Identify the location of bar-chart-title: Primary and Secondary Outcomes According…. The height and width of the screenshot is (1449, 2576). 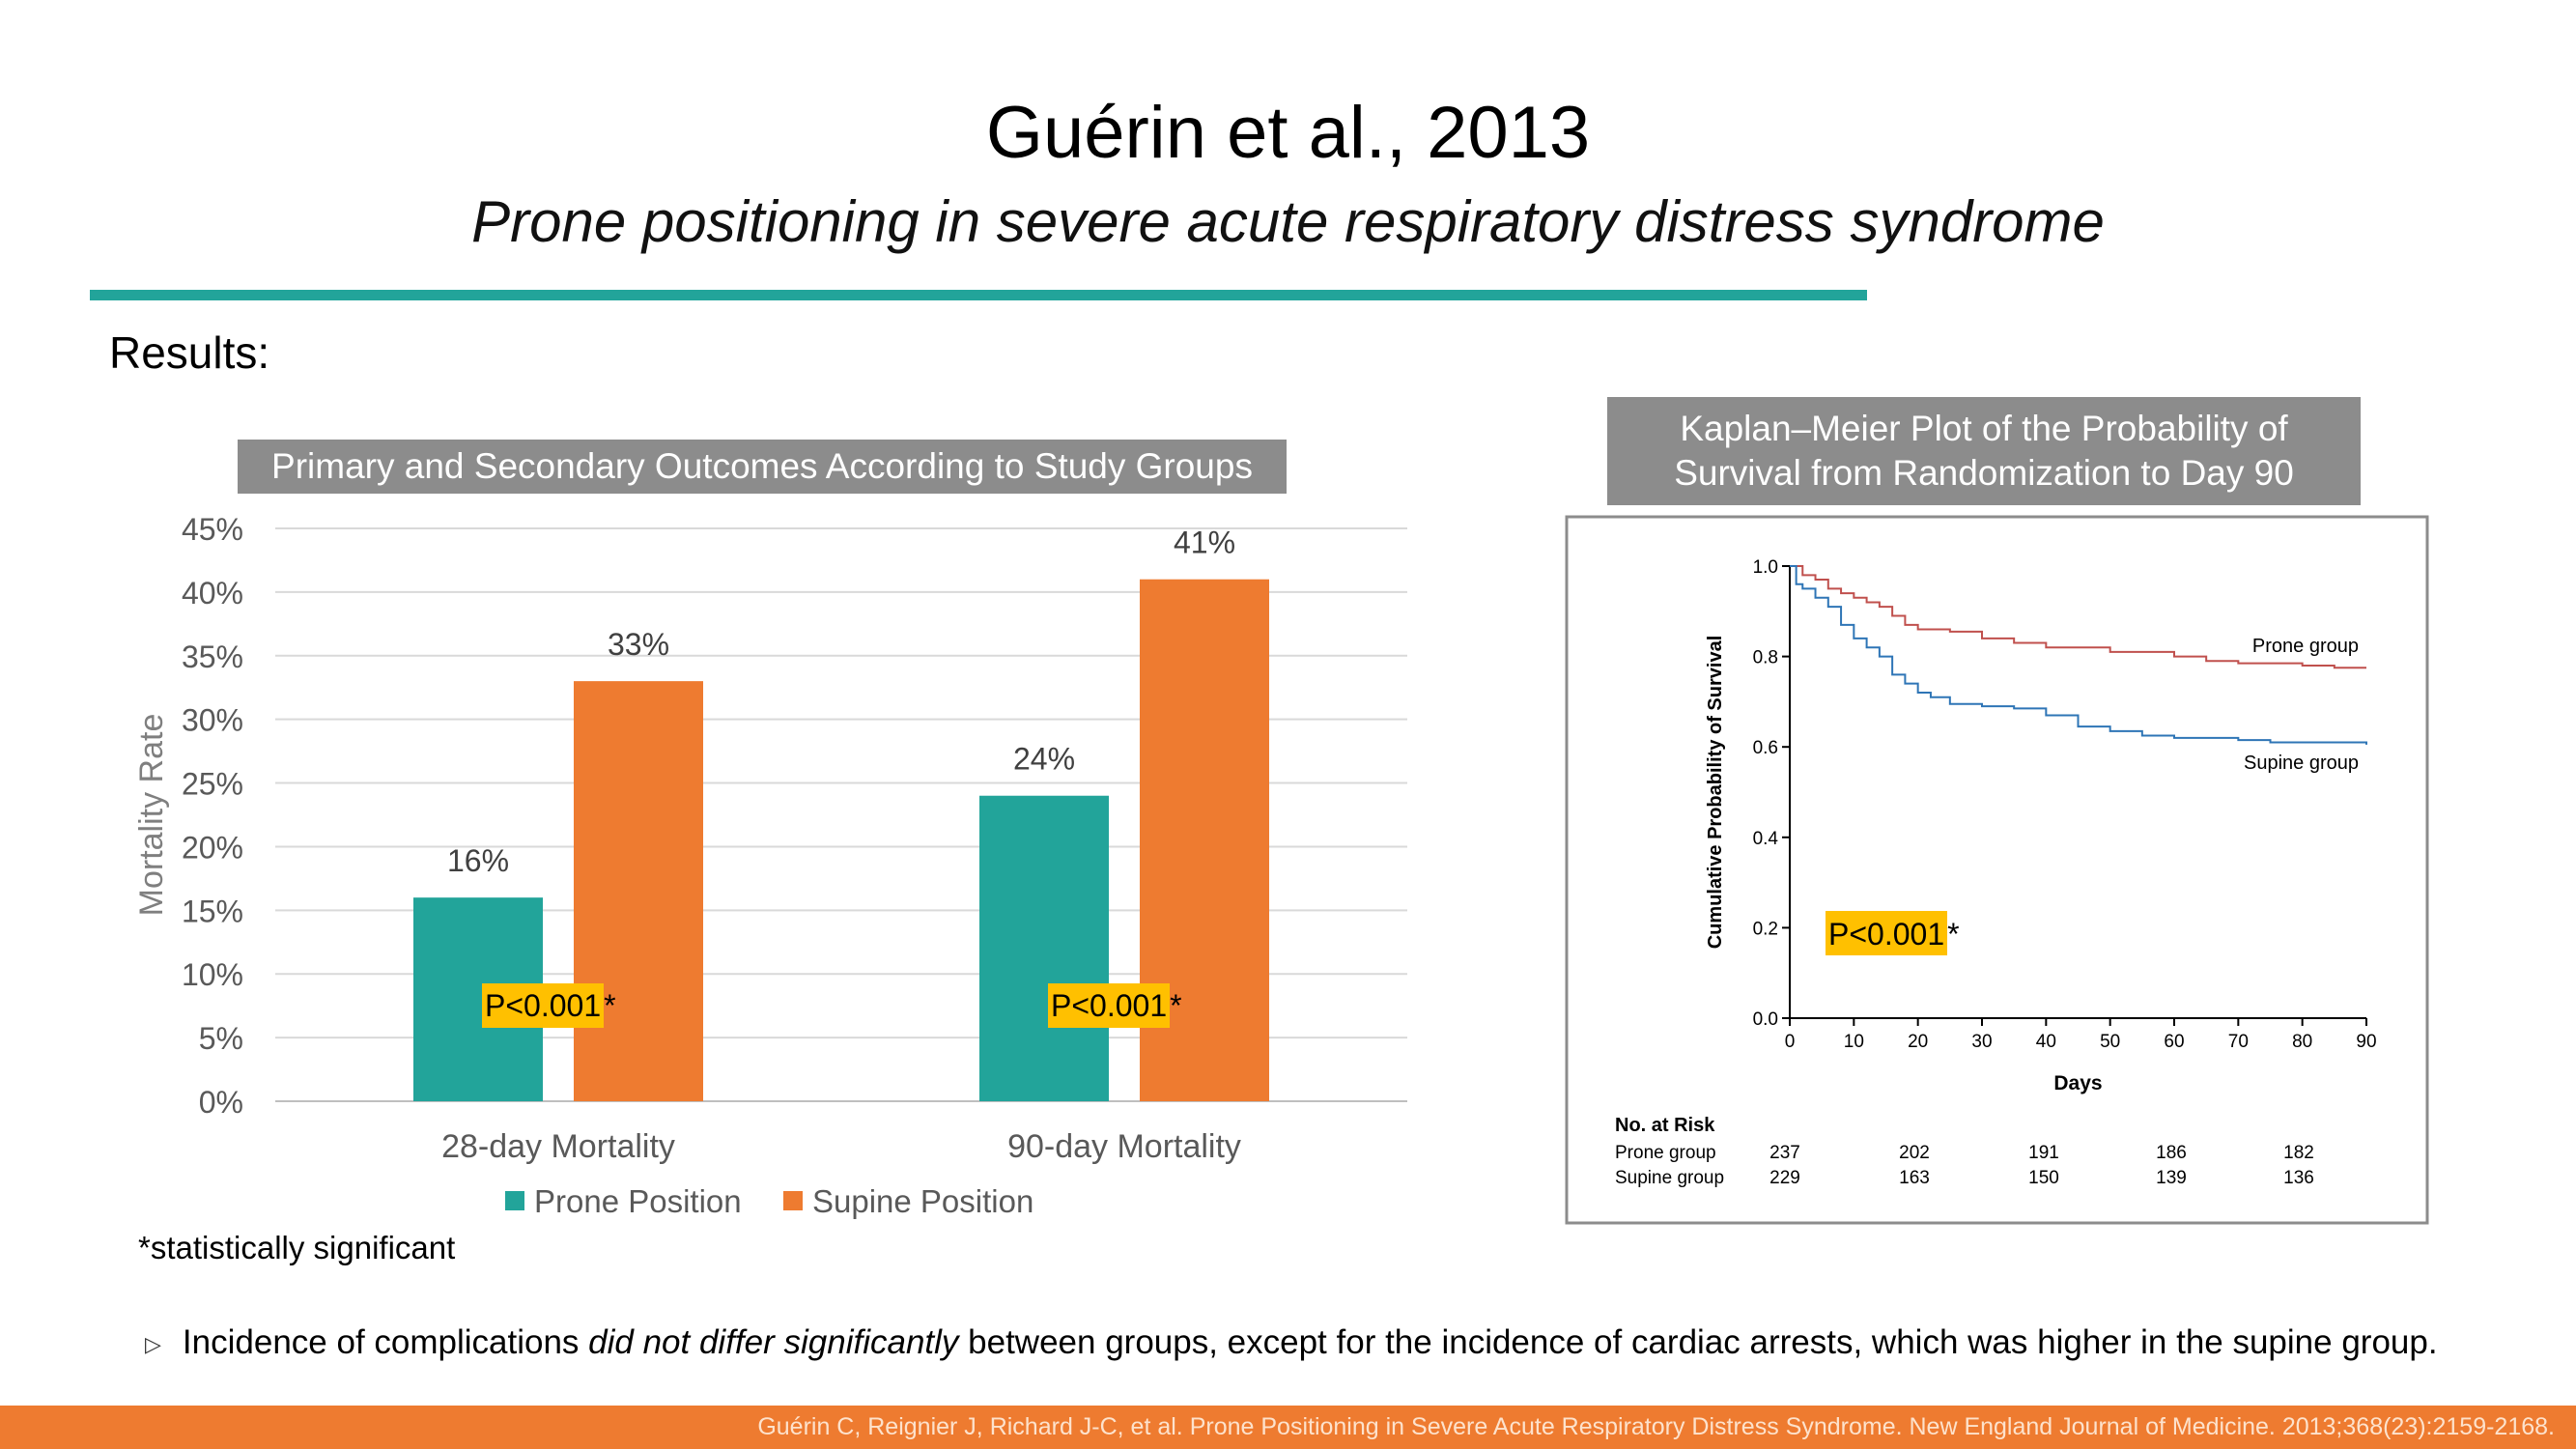
(762, 467).